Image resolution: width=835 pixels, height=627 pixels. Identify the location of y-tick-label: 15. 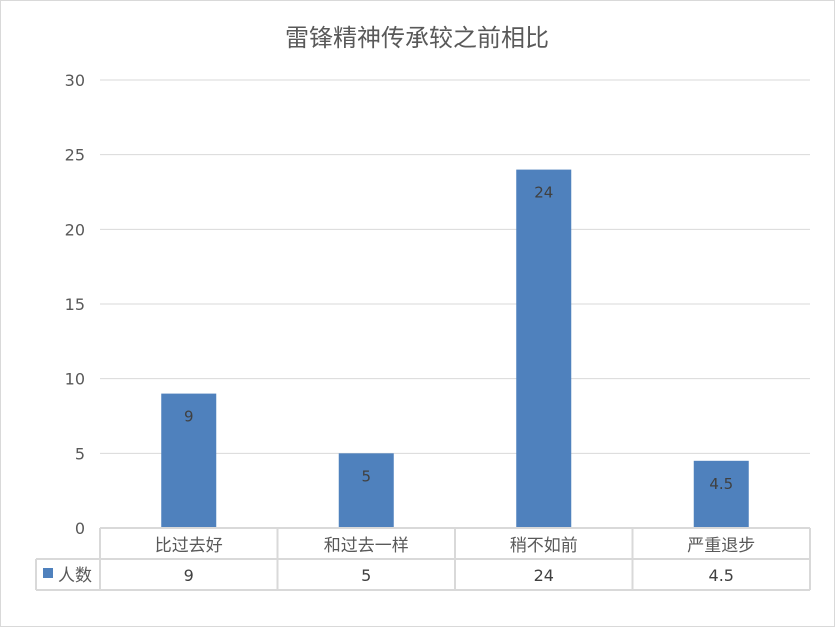
(75, 304).